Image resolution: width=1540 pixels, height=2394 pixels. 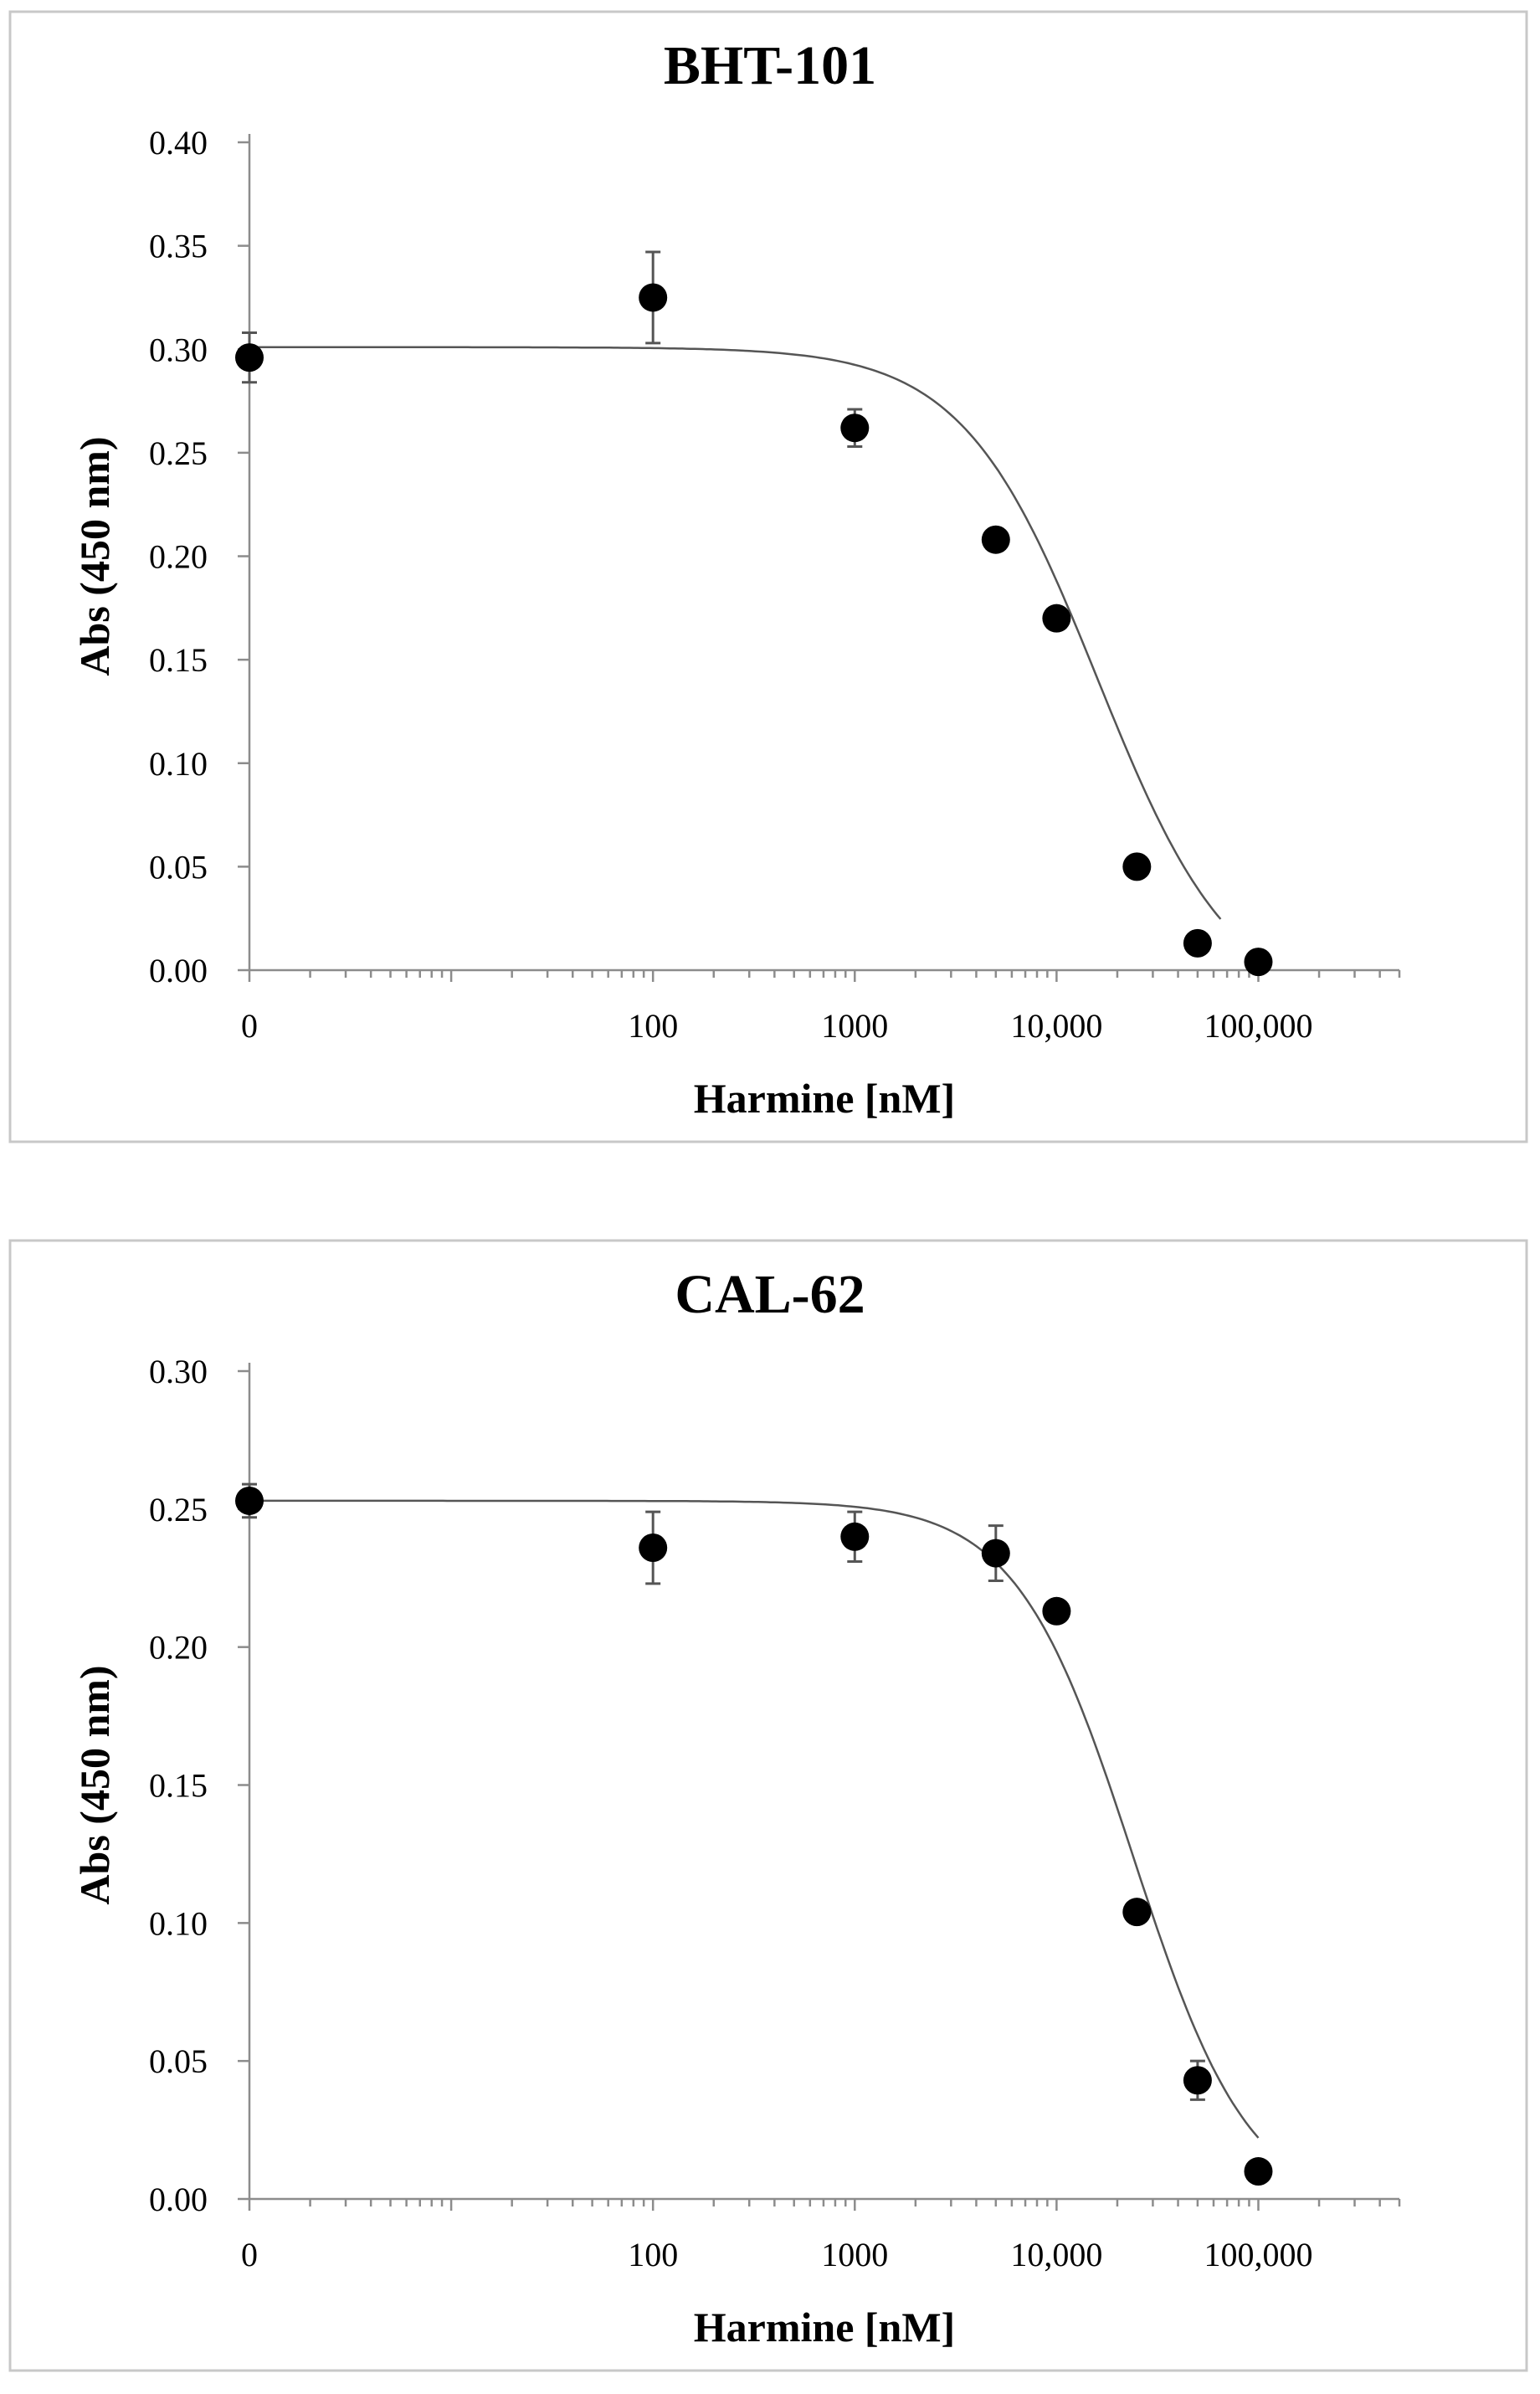 What do you see at coordinates (770, 65) in the screenshot?
I see `chart-title: BHT-101` at bounding box center [770, 65].